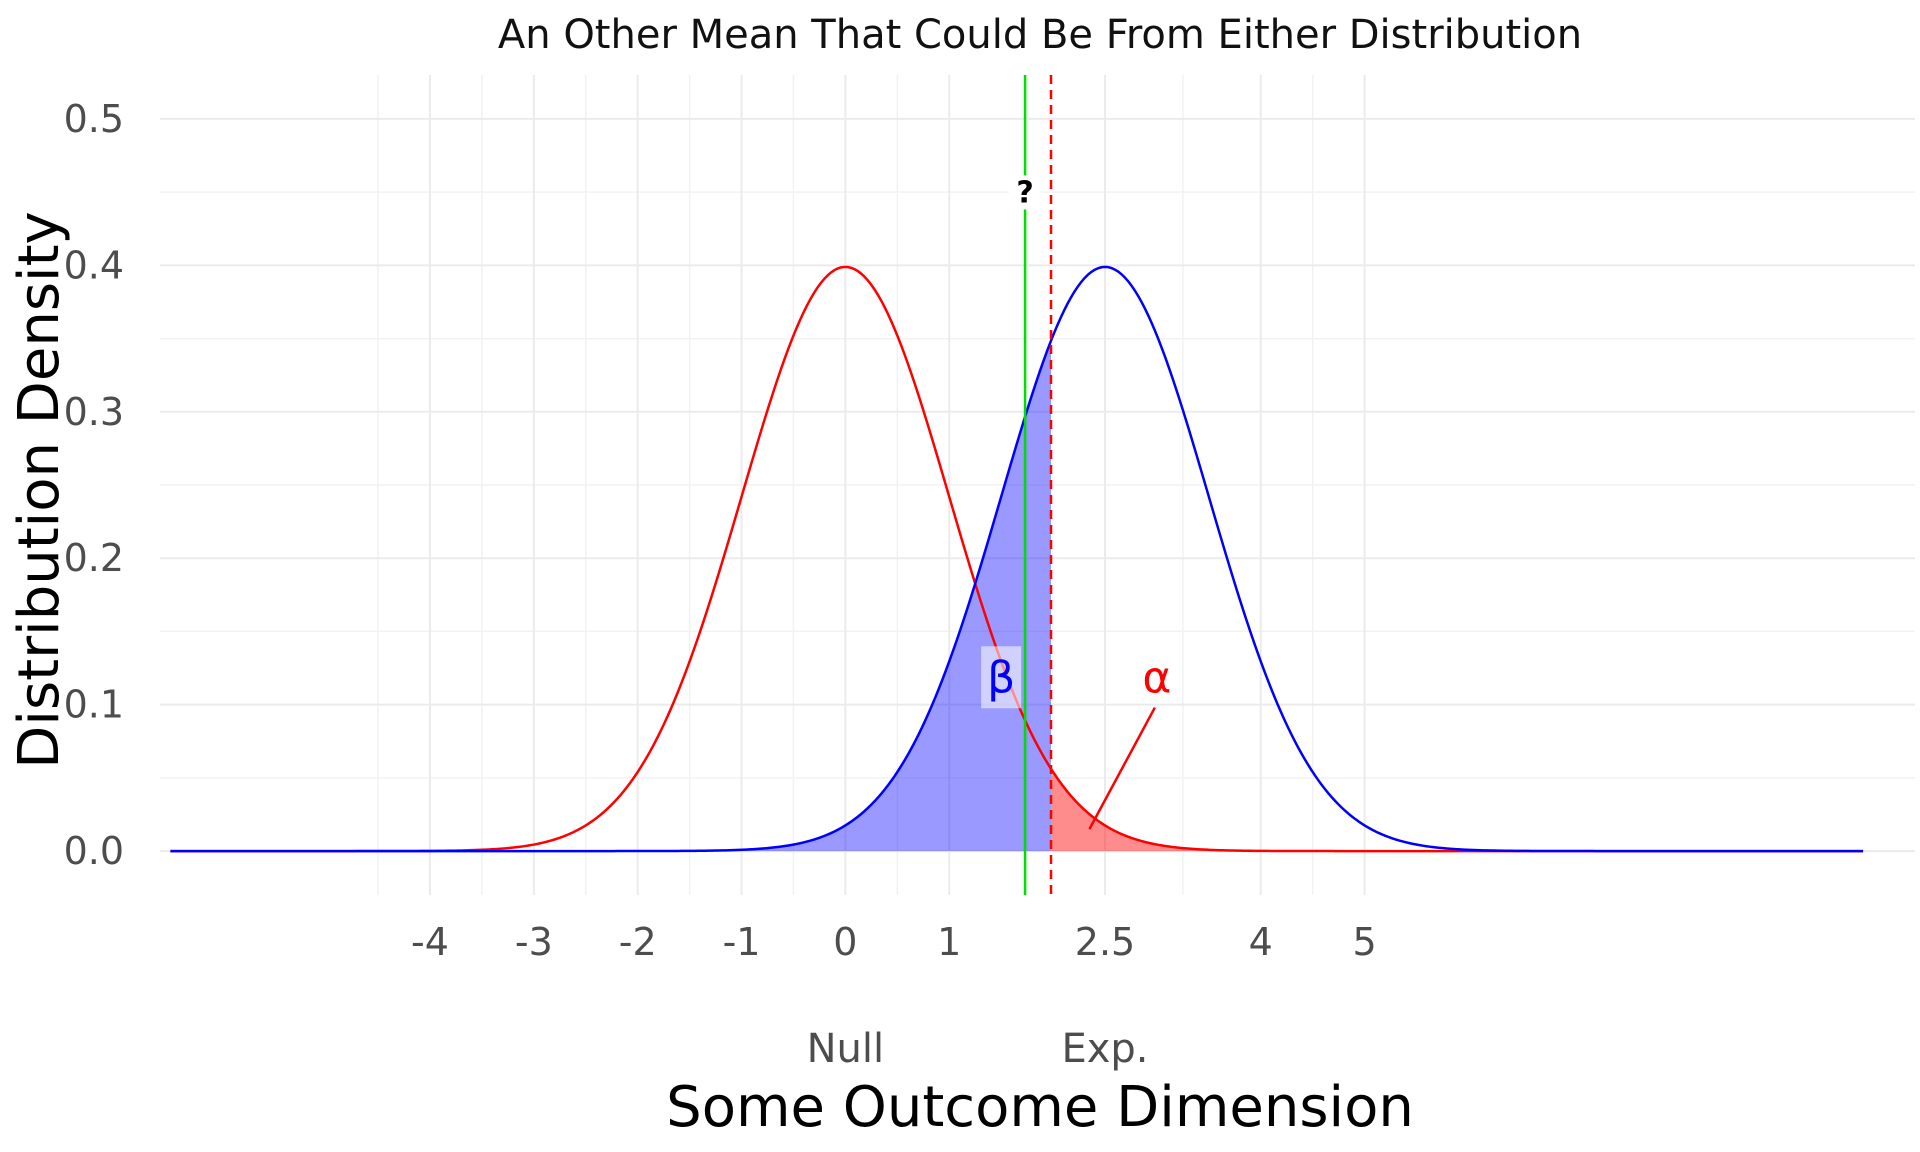  I want to click on x-tick-label: 1, so click(949, 942).